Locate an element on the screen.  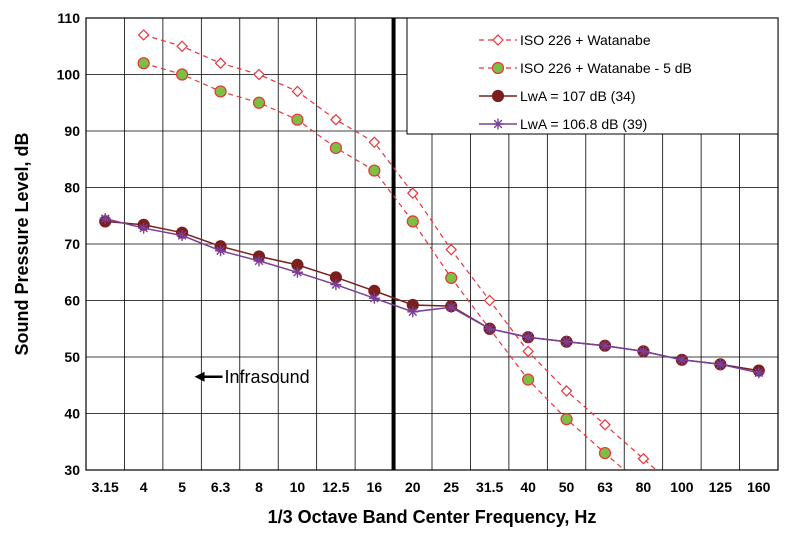
x-tick-label: 25 is located at coordinates (451, 487).